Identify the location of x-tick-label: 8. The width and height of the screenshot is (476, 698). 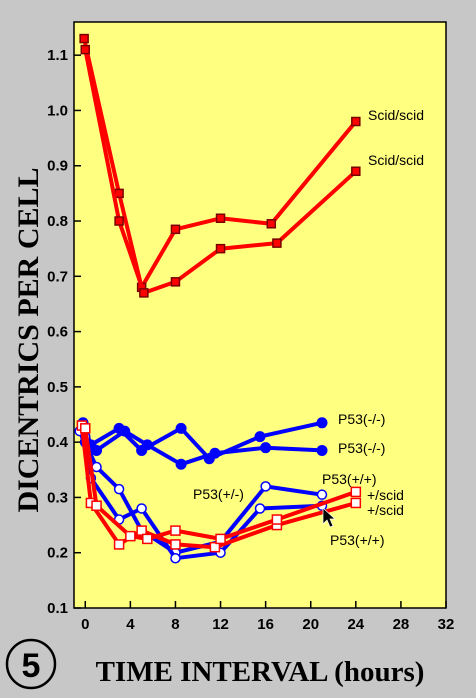
(175, 624).